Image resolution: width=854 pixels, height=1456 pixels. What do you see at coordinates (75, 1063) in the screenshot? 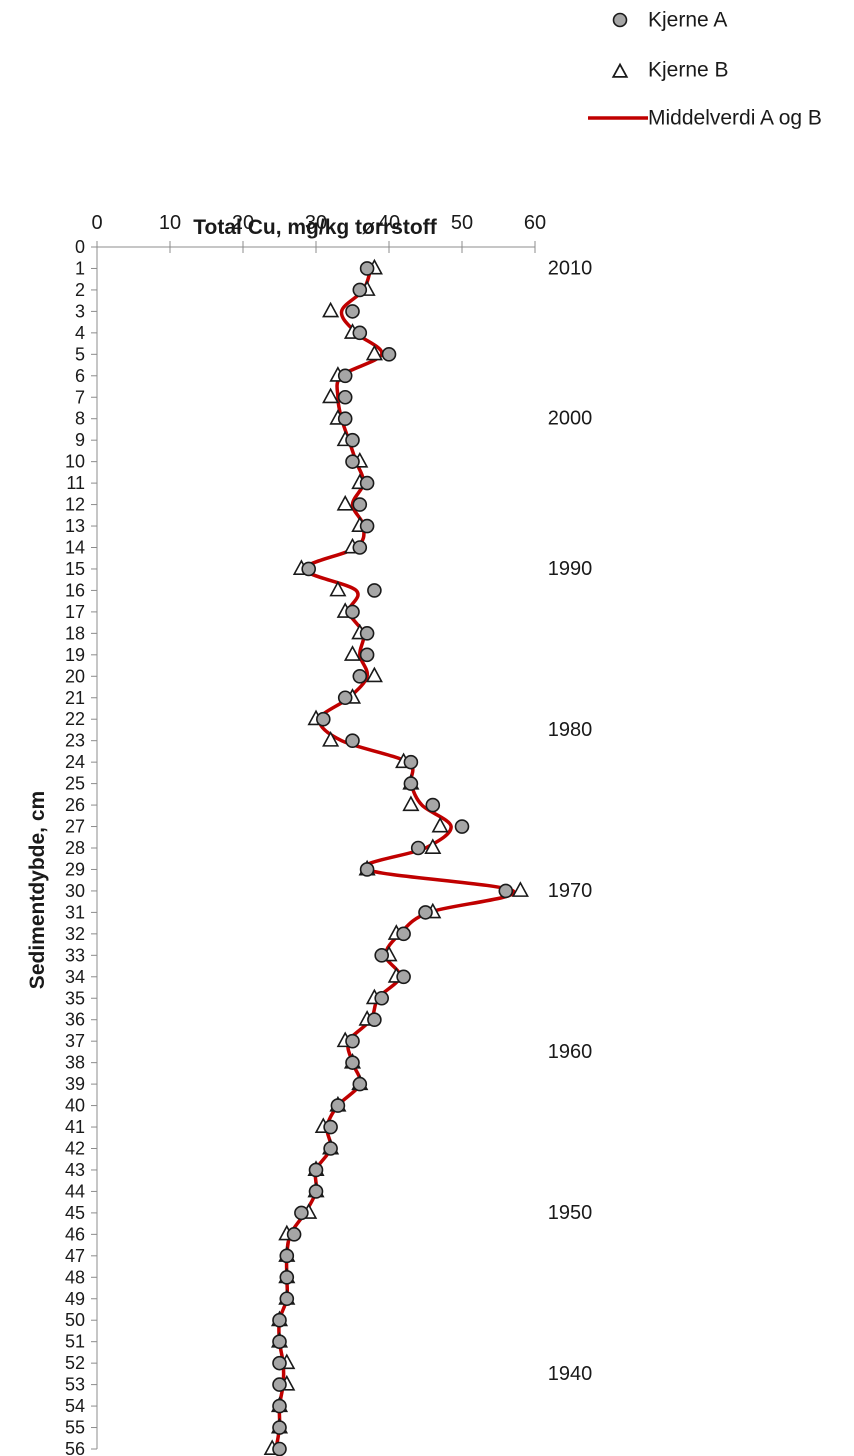
I see `y-tick-label: 38` at bounding box center [75, 1063].